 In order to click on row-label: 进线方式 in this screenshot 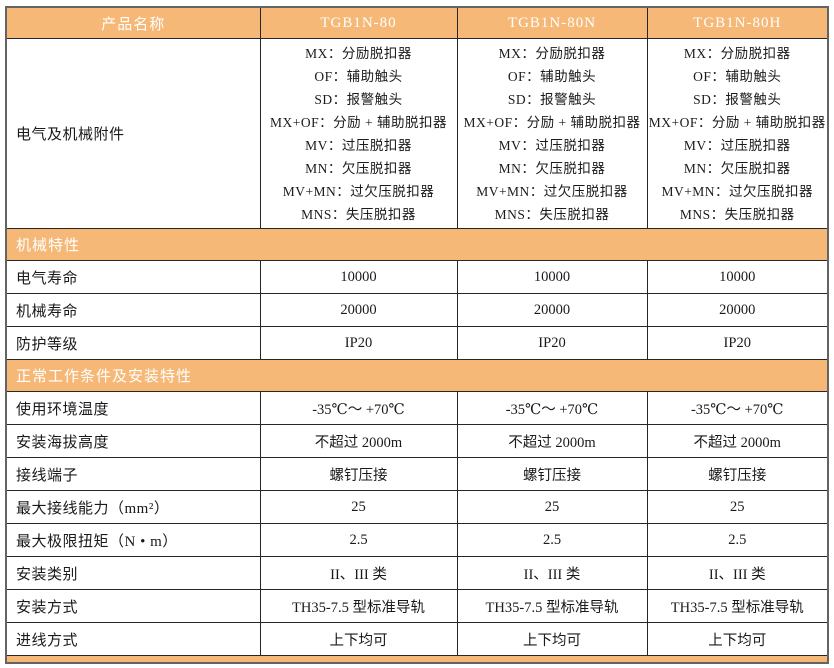, I will do `click(133, 639)`.